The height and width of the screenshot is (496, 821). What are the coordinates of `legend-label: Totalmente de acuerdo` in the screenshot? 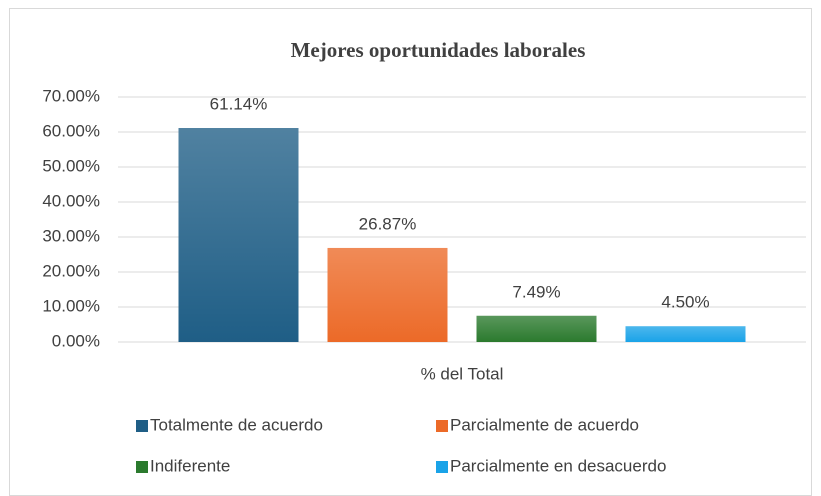 It's located at (236, 424).